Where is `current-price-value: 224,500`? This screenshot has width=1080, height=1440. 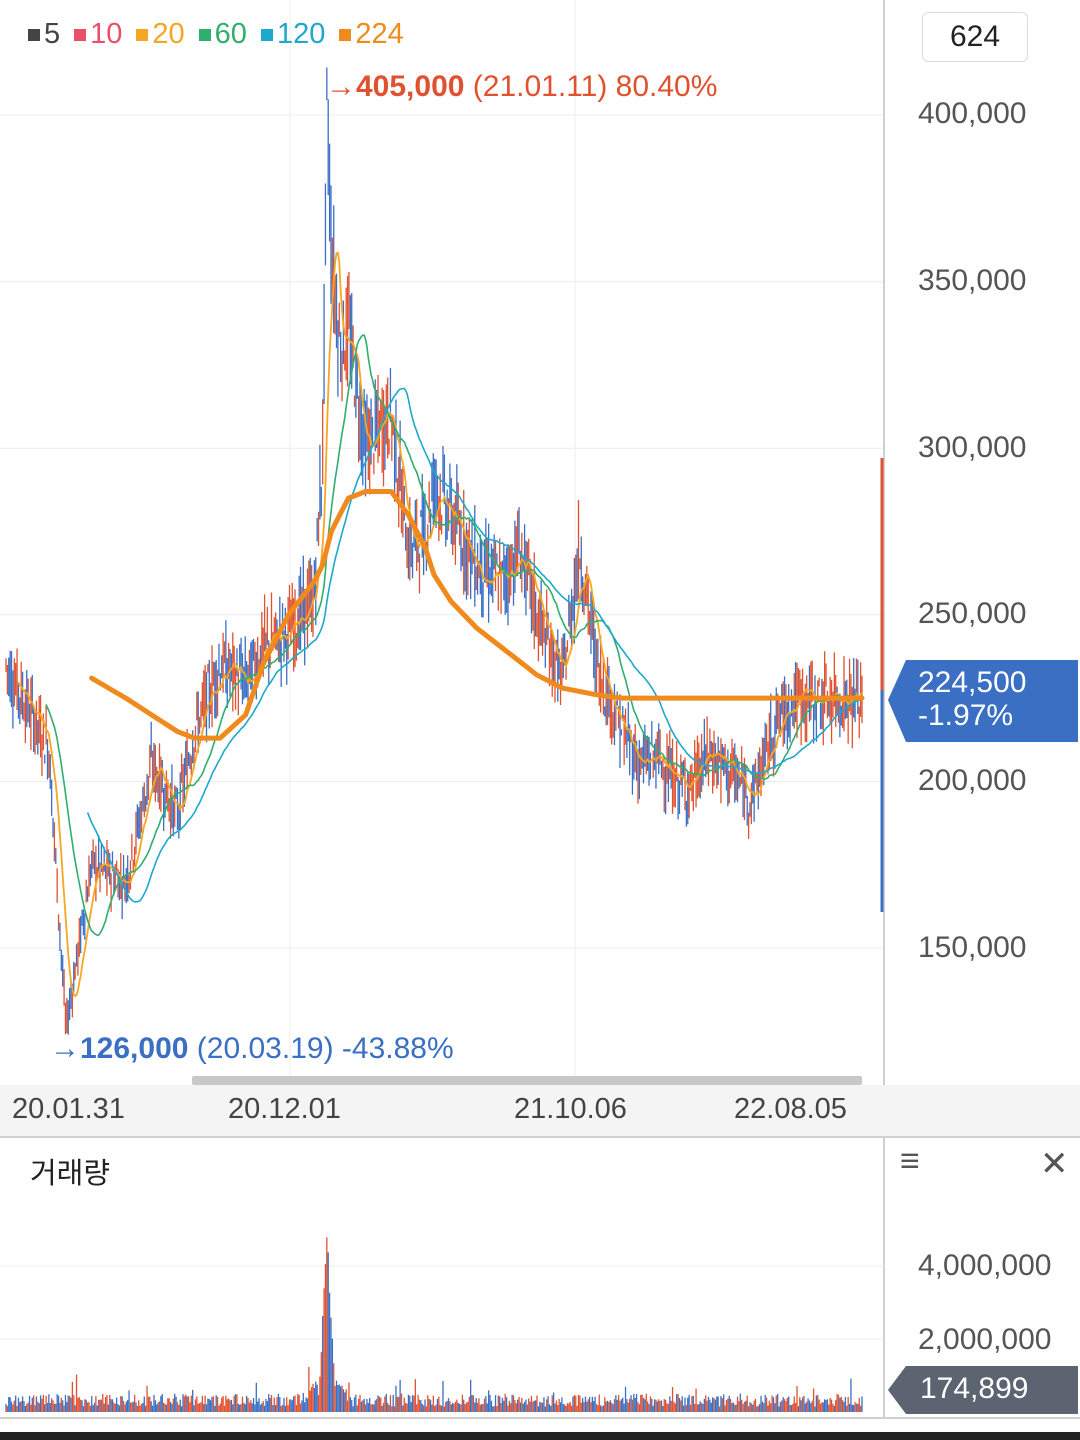 current-price-value: 224,500 is located at coordinates (972, 682).